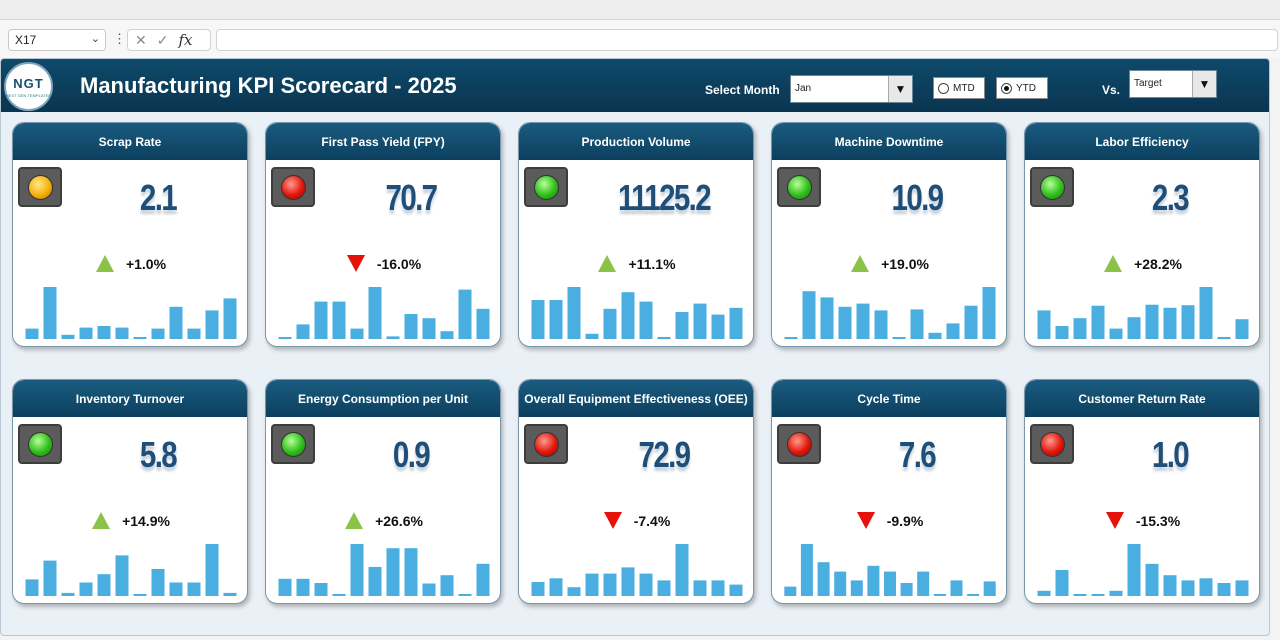  I want to click on kpi-card: Cycle Time 7.6 -9.9%, so click(889, 491).